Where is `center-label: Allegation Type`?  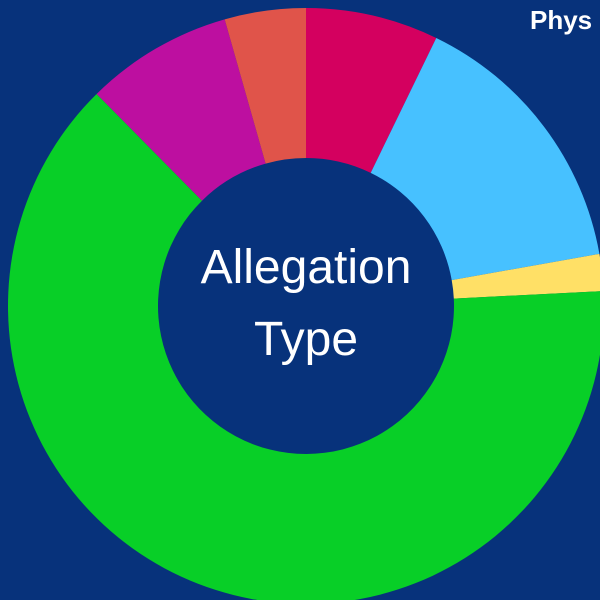 center-label: Allegation Type is located at coordinates (306, 303).